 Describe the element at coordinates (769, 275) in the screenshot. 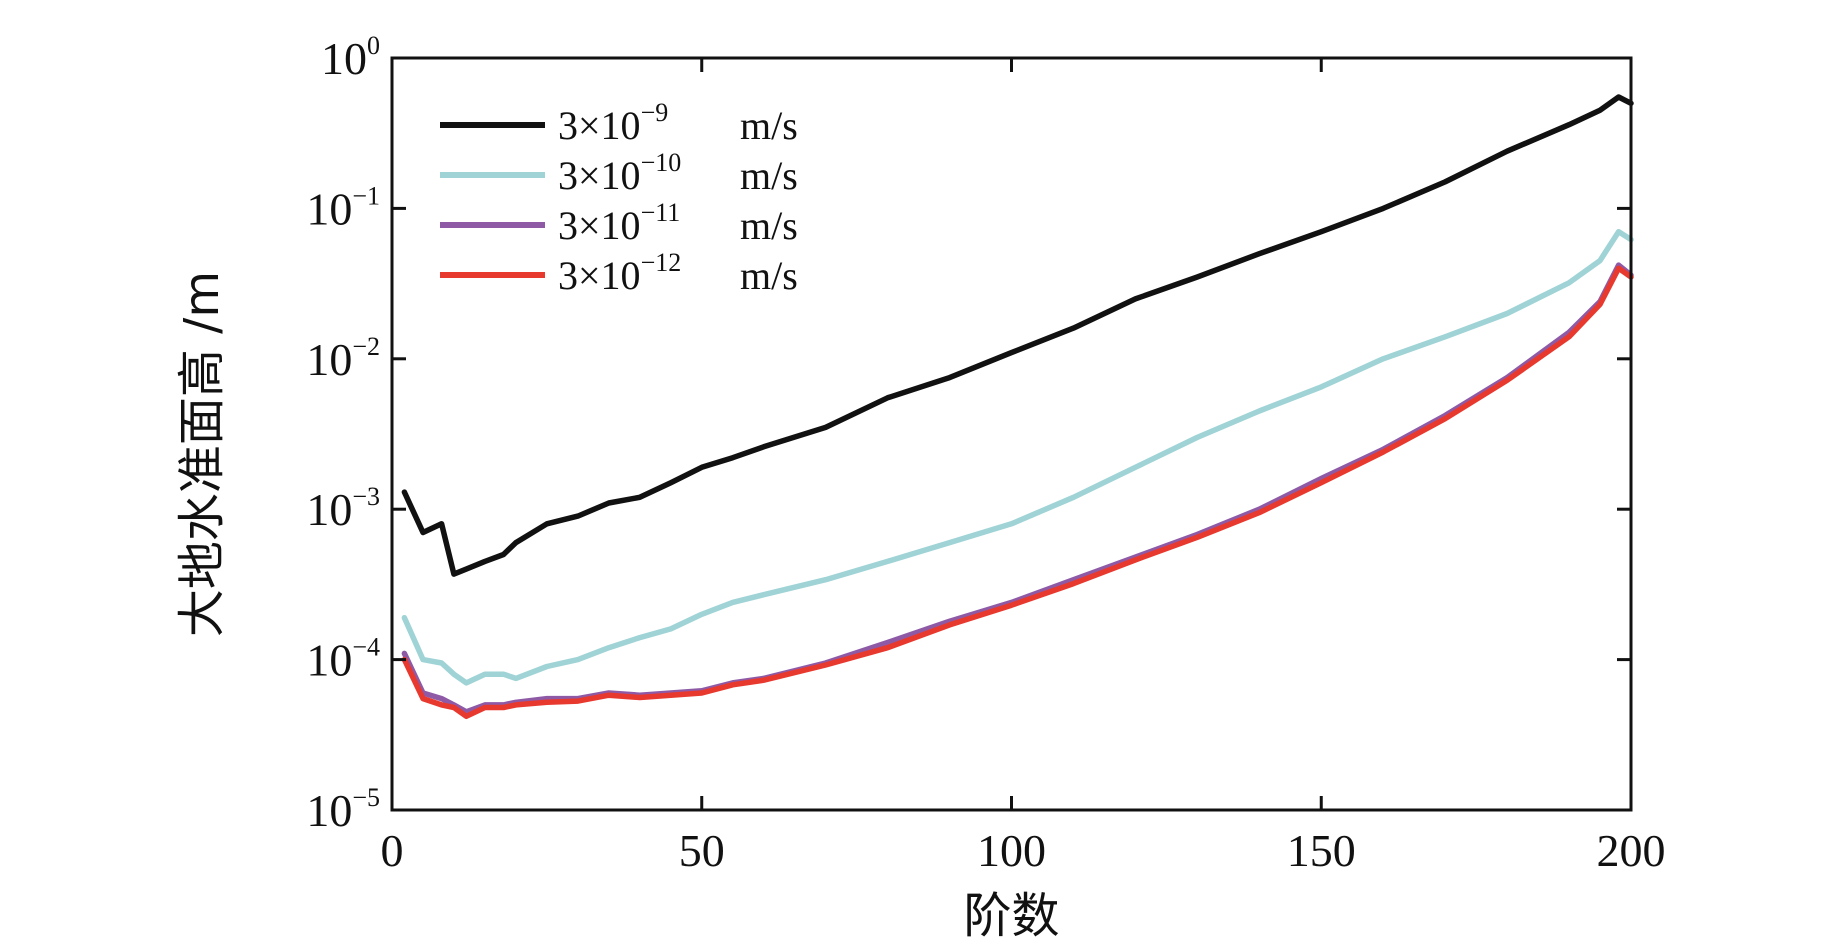

I see `legend-unit-4: m/s` at that location.